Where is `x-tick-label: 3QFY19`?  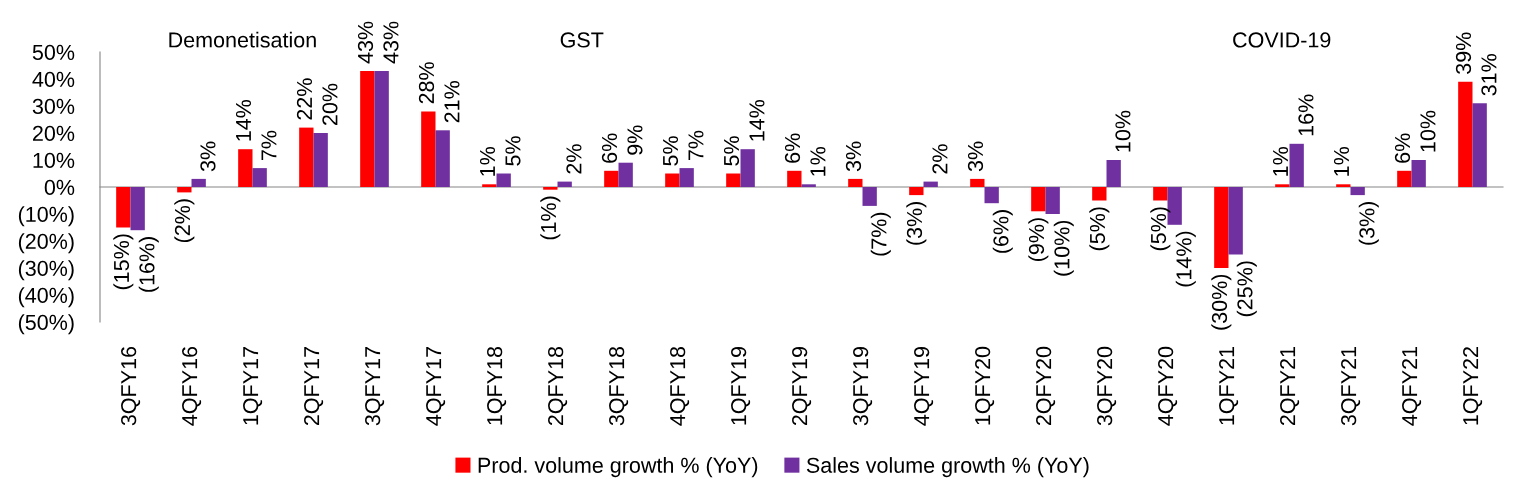 x-tick-label: 3QFY19 is located at coordinates (863, 386).